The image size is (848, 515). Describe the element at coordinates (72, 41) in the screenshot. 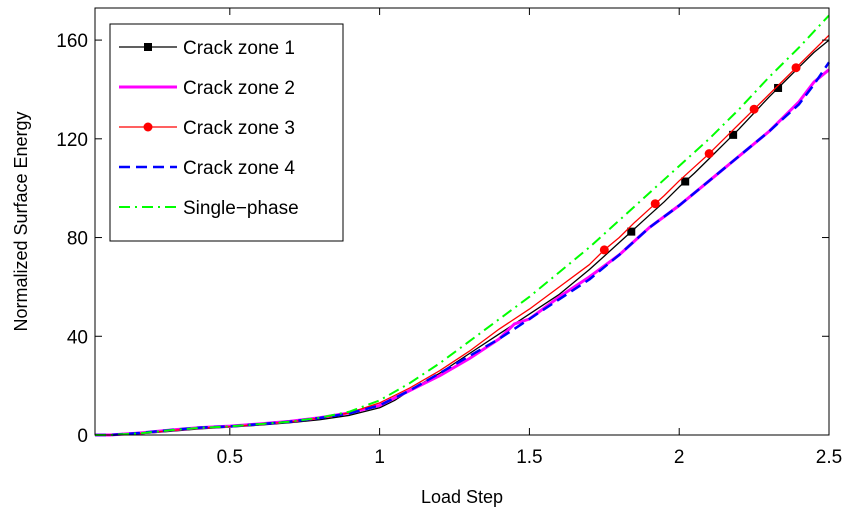

I see `y-tick-label: 160` at that location.